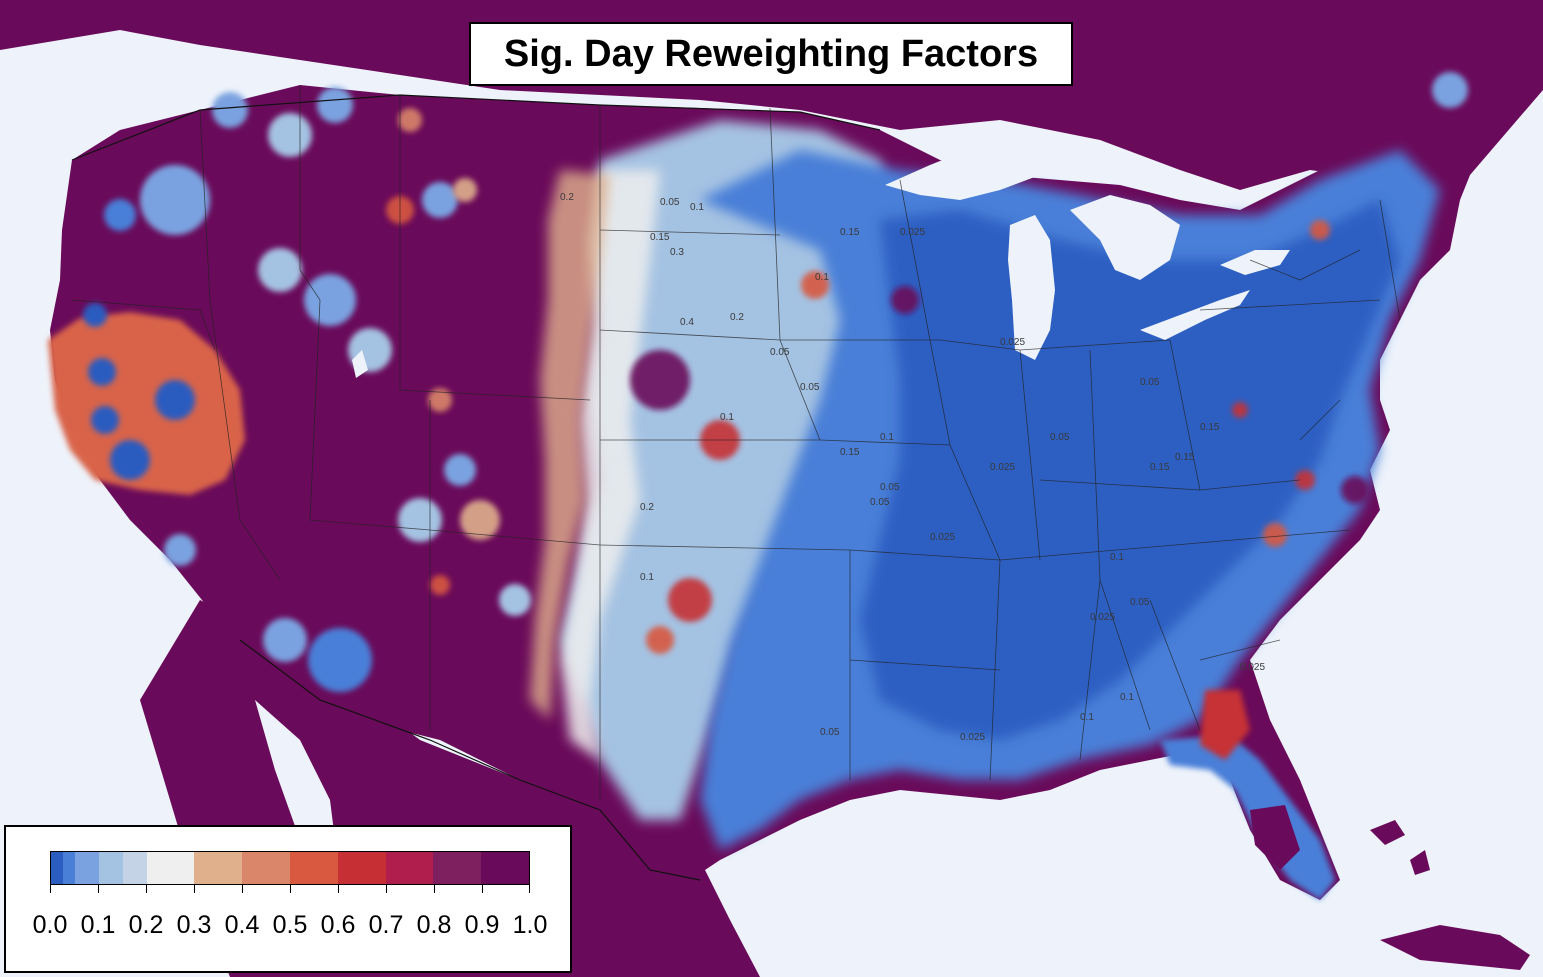 The width and height of the screenshot is (1543, 977). Describe the element at coordinates (146, 925) in the screenshot. I see `colorbar-tick-label: 0.2` at that location.